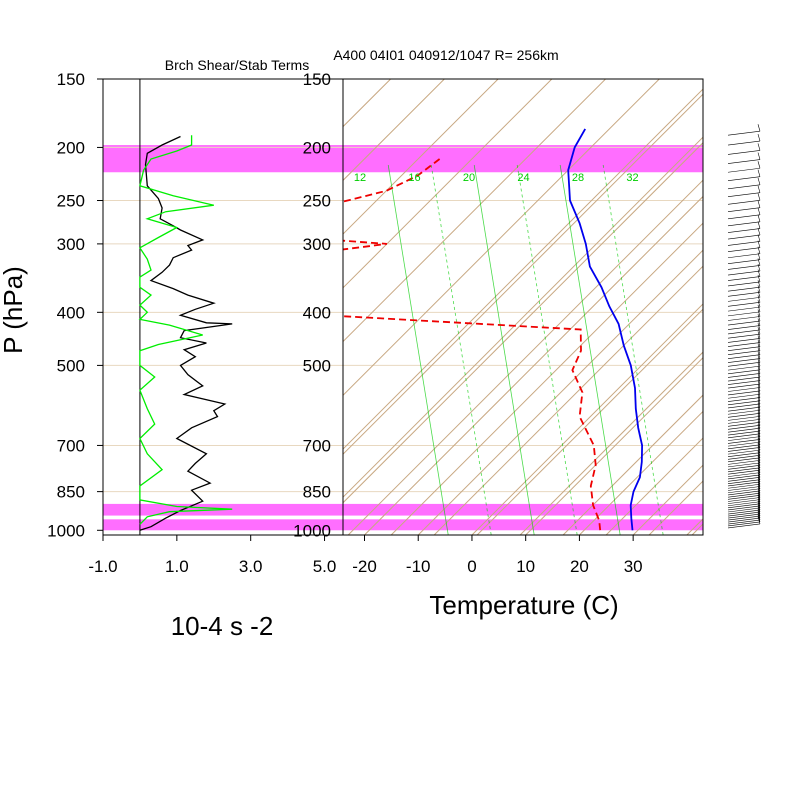 This screenshot has width=800, height=800. I want to click on left-panel-title: Brch Shear/Stab Terms, so click(237, 65).